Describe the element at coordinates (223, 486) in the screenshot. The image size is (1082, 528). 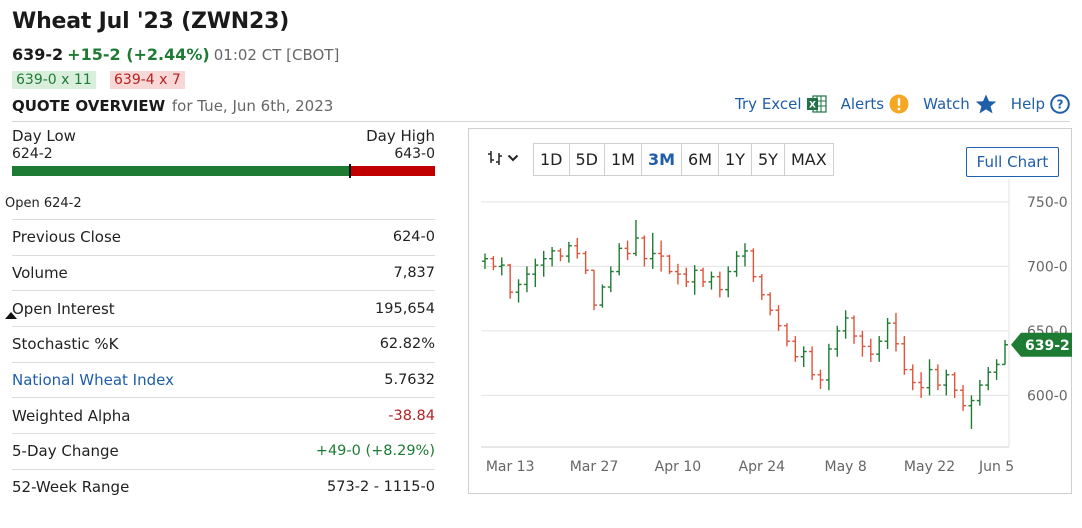
I see `stat-row: 52-Week Range 573-2 - 1115-0` at that location.